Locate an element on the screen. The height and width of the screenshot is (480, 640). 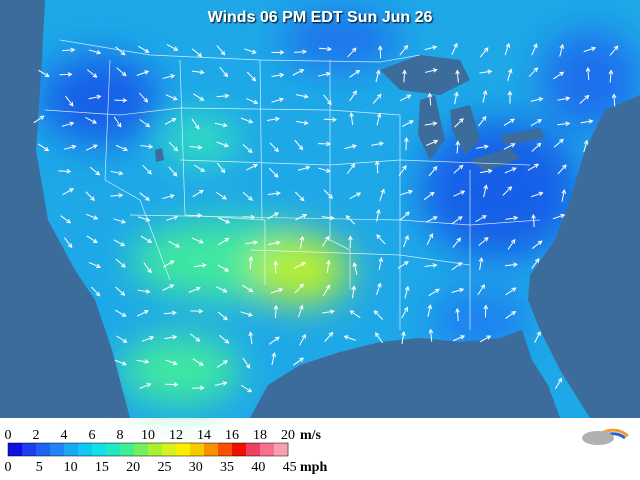
mph-label: 20 is located at coordinates (133, 467).